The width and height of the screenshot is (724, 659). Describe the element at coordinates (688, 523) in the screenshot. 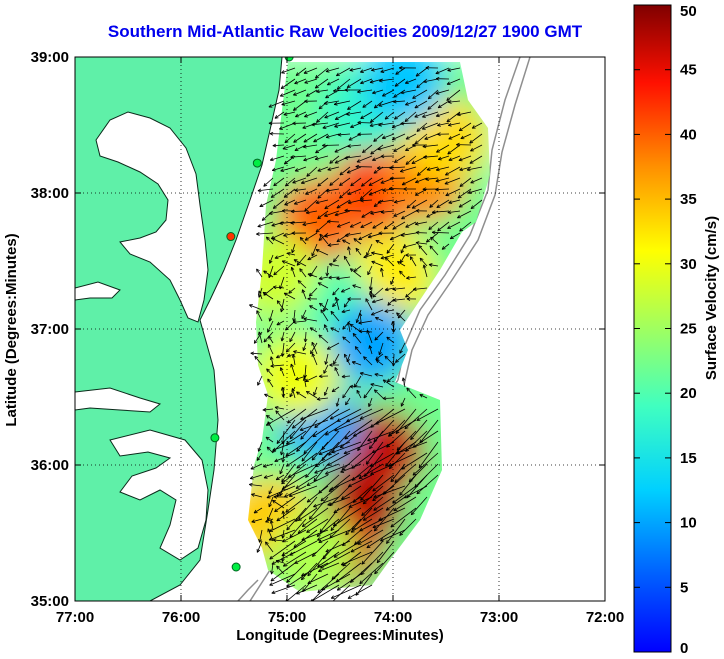

I see `colorbar-tick-label: 10` at that location.